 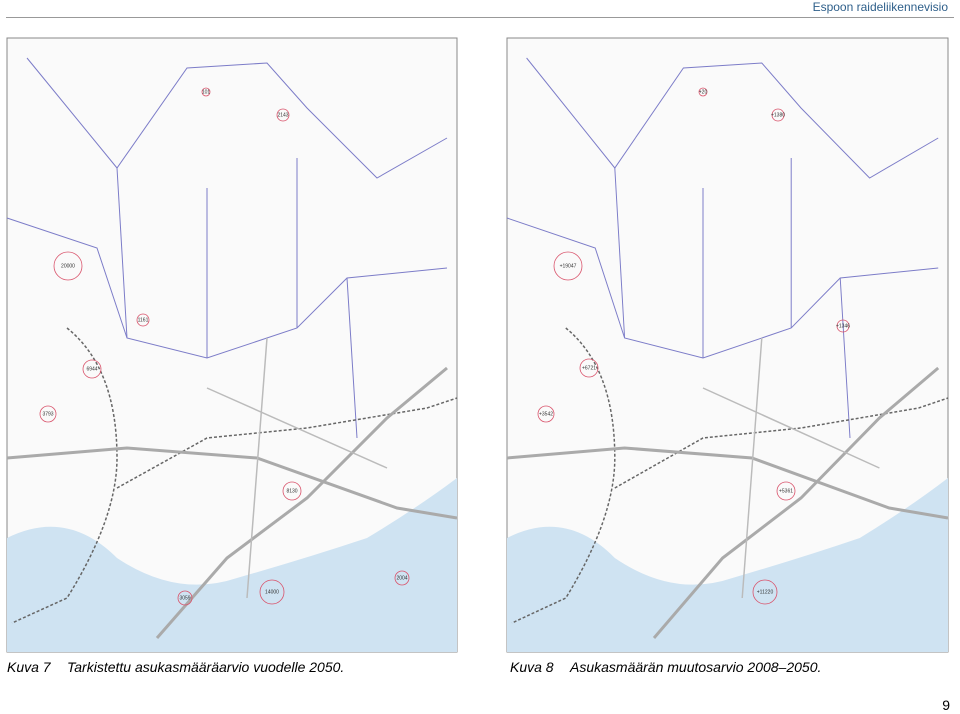 What do you see at coordinates (480, 17) in the screenshot?
I see `header-rule` at bounding box center [480, 17].